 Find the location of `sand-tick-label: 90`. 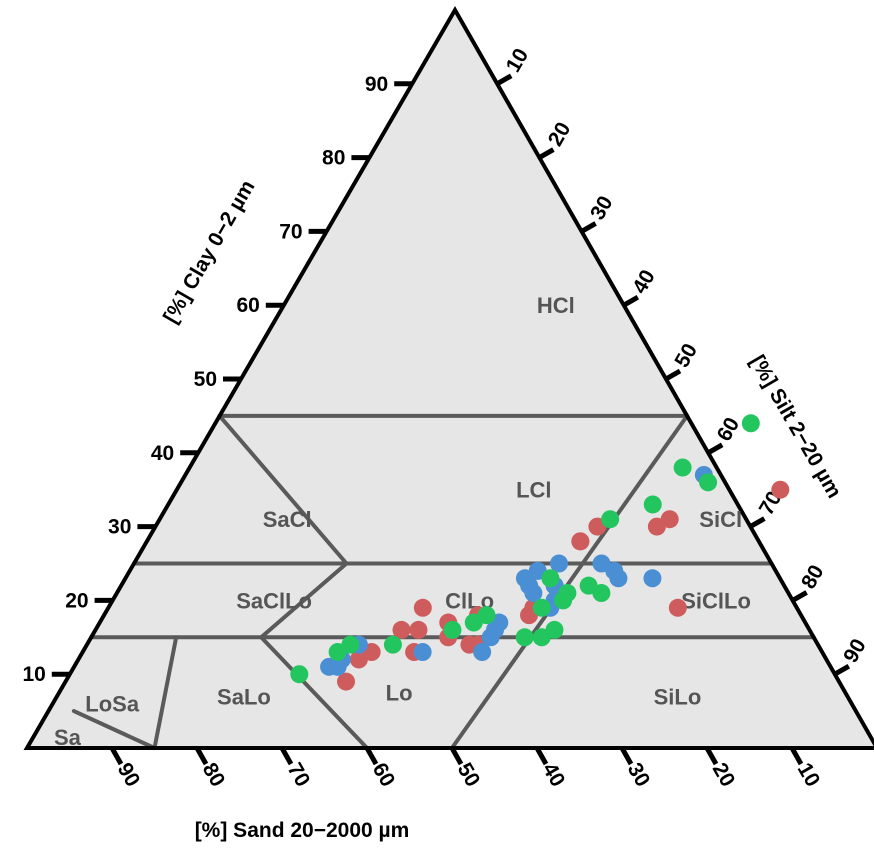

sand-tick-label: 90 is located at coordinates (129, 775).